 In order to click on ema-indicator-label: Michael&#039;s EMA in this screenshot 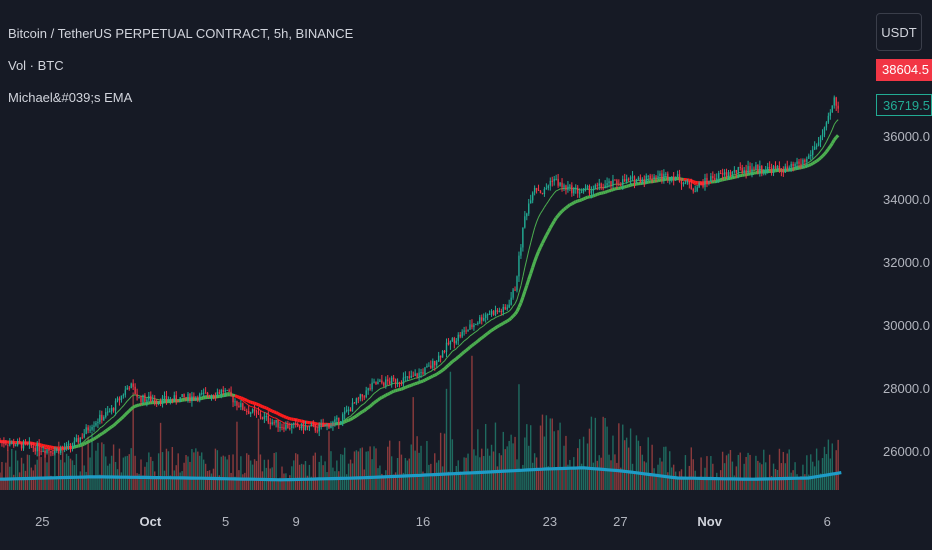, I will do `click(70, 97)`.